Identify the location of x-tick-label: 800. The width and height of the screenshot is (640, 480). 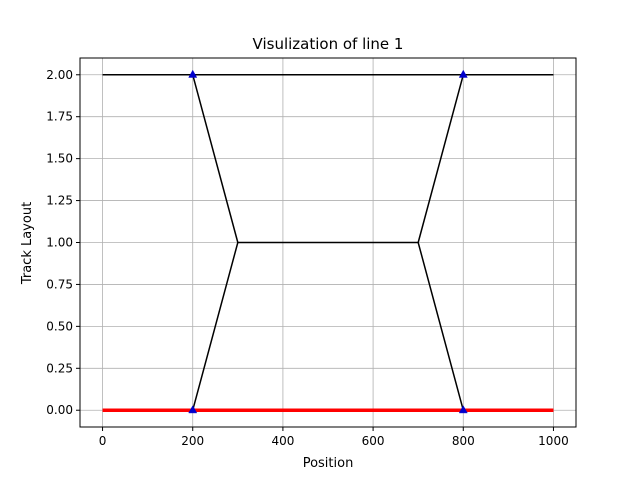
(463, 441).